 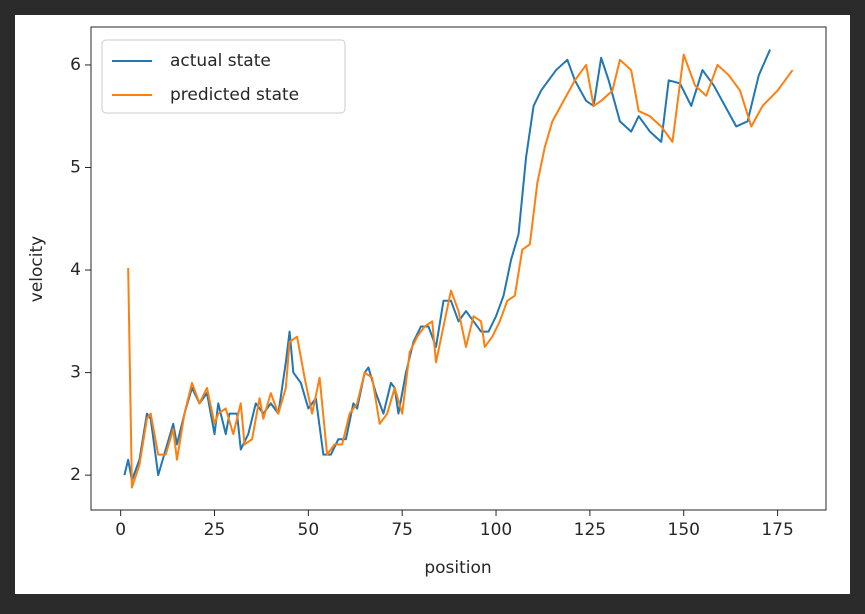 I want to click on x-tick-label: 150, so click(x=684, y=530).